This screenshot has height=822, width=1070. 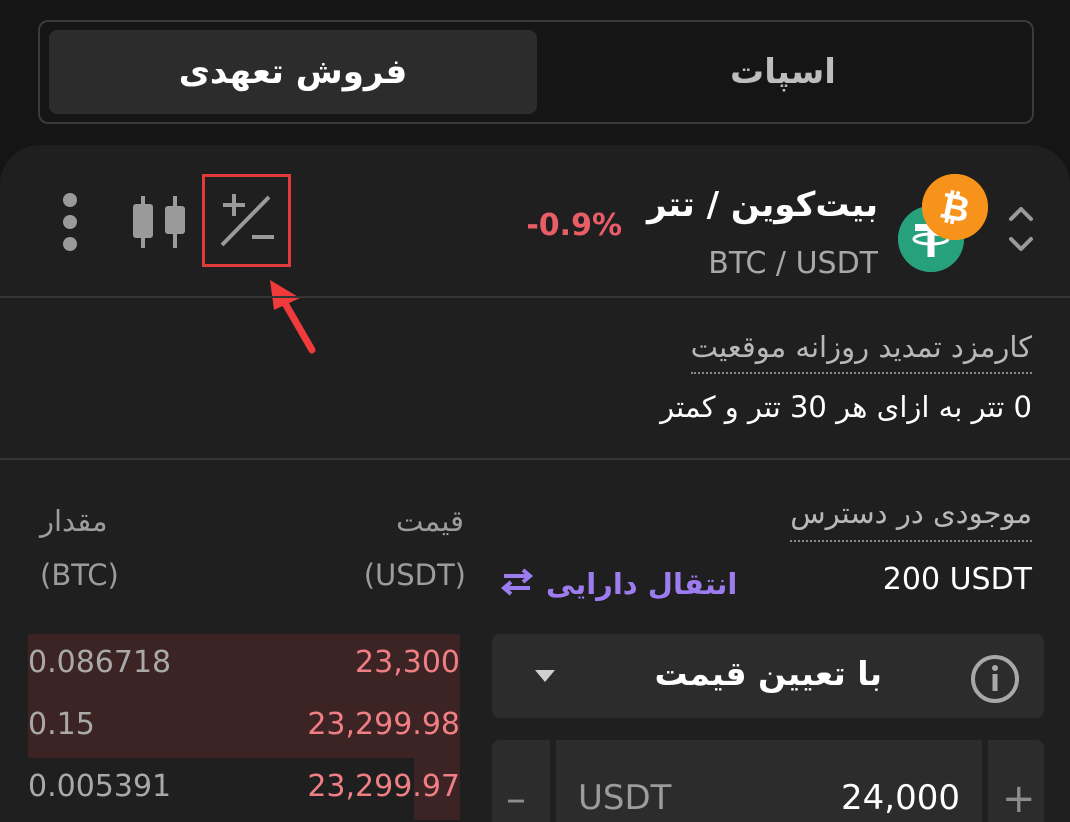 What do you see at coordinates (383, 724) in the screenshot?
I see `orderbook-price: 23,299.98` at bounding box center [383, 724].